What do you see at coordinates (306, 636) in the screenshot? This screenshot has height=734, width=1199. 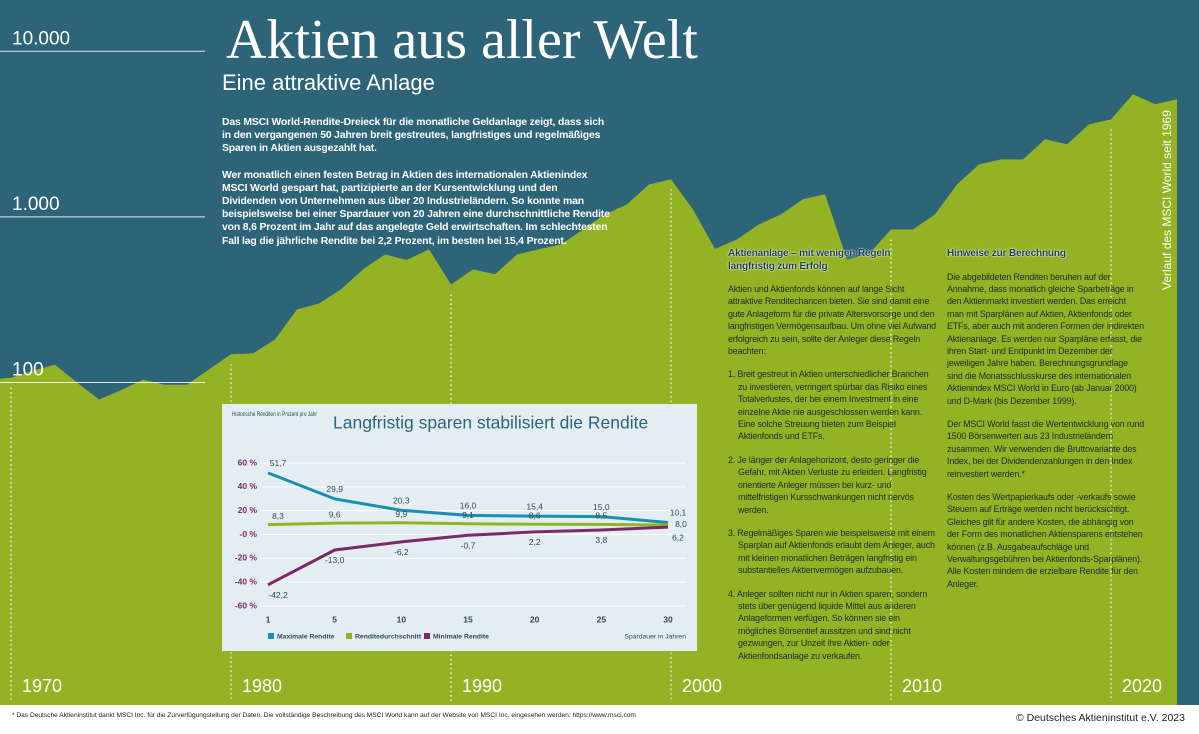 I see `legend-label: Maximale Rendite` at bounding box center [306, 636].